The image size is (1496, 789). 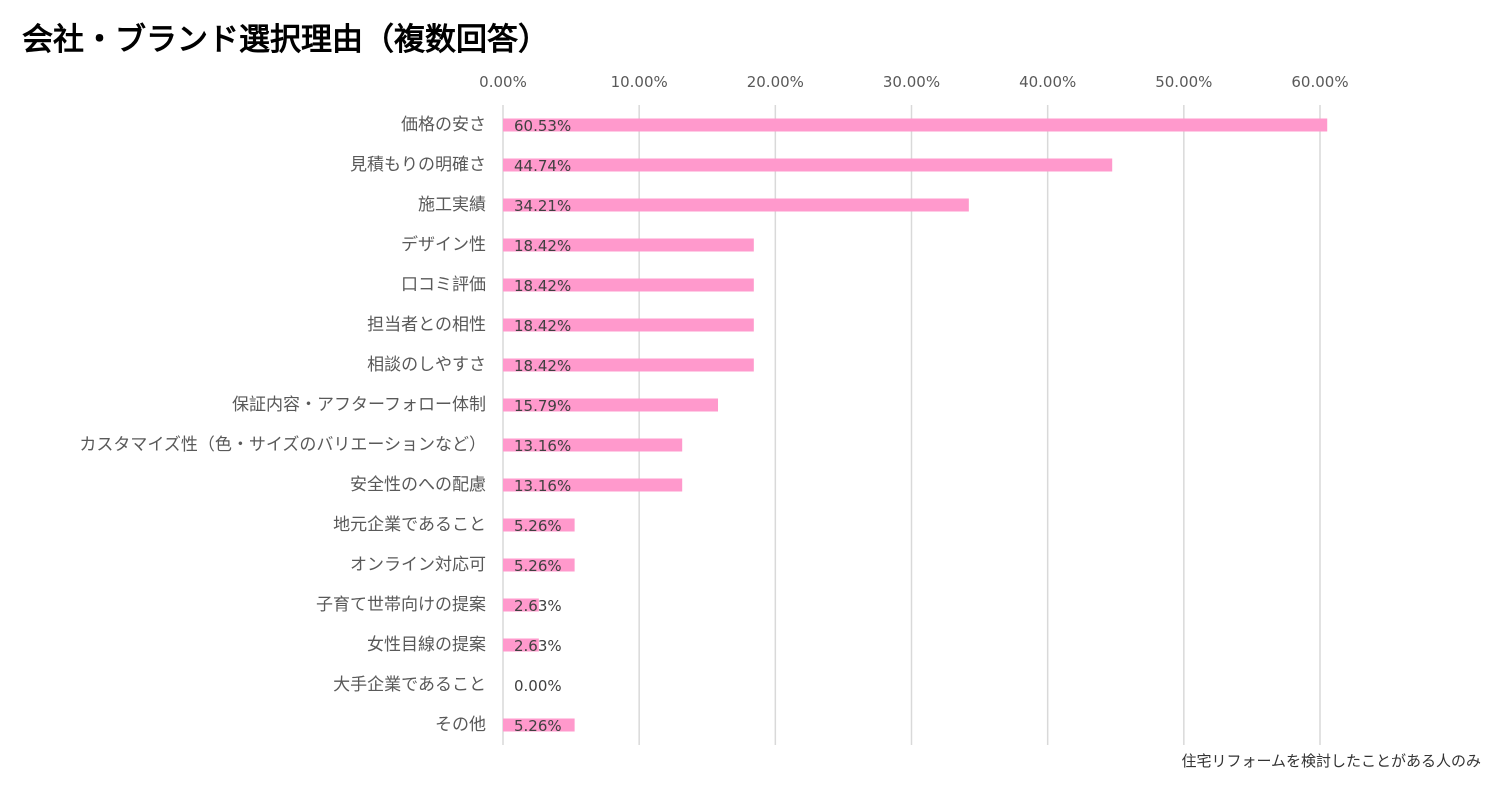 I want to click on x-tick-label: 40.00%, so click(x=1047, y=82).